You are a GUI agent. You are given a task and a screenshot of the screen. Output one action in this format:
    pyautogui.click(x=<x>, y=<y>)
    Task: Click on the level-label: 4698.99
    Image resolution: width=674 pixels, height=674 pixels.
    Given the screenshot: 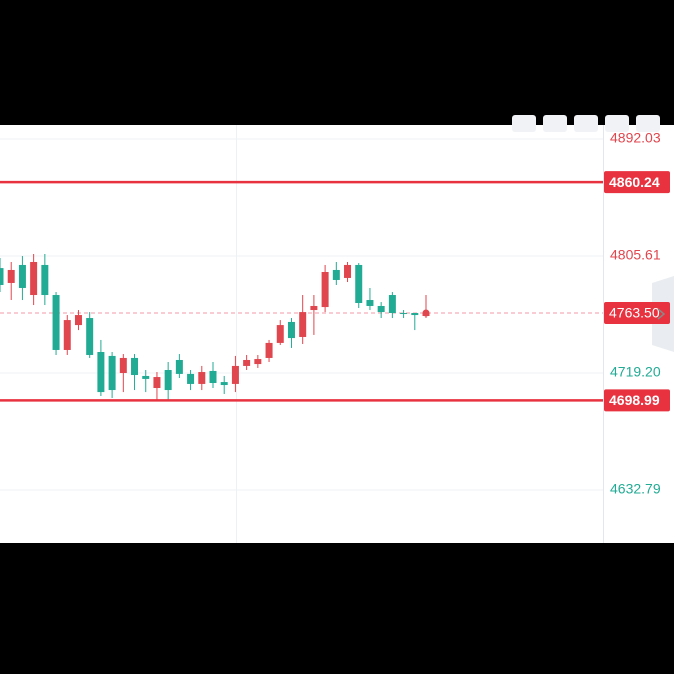 What is the action you would take?
    pyautogui.click(x=634, y=400)
    